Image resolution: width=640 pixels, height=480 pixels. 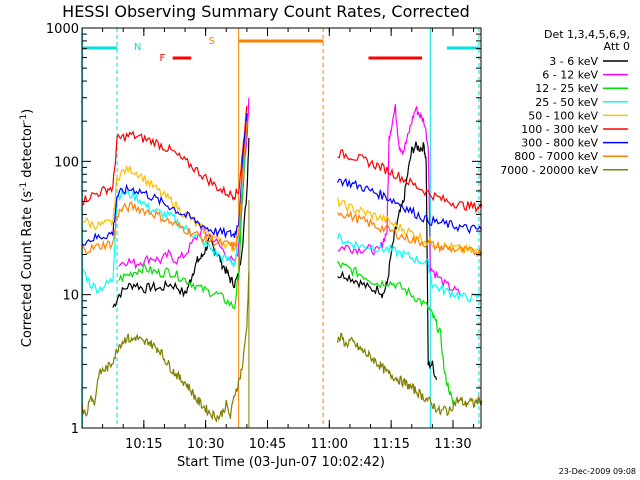 What do you see at coordinates (137, 47) in the screenshot?
I see `flag-label-n: N` at bounding box center [137, 47].